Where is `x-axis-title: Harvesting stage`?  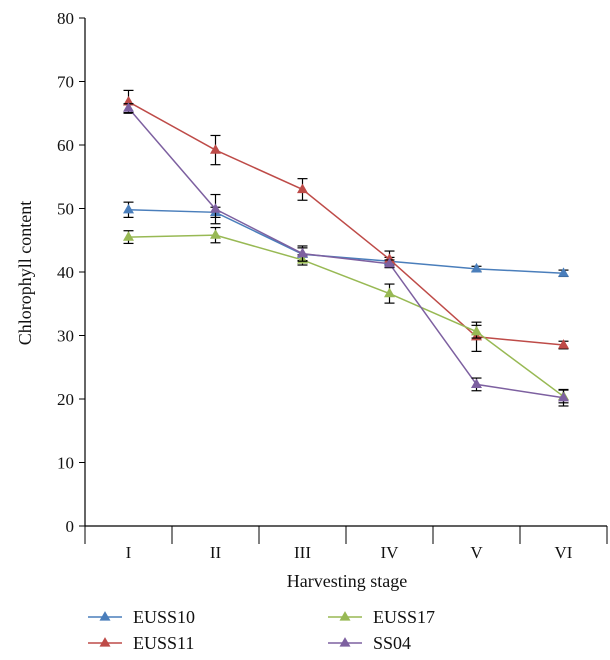
x-axis-title: Harvesting stage is located at coordinates (347, 581).